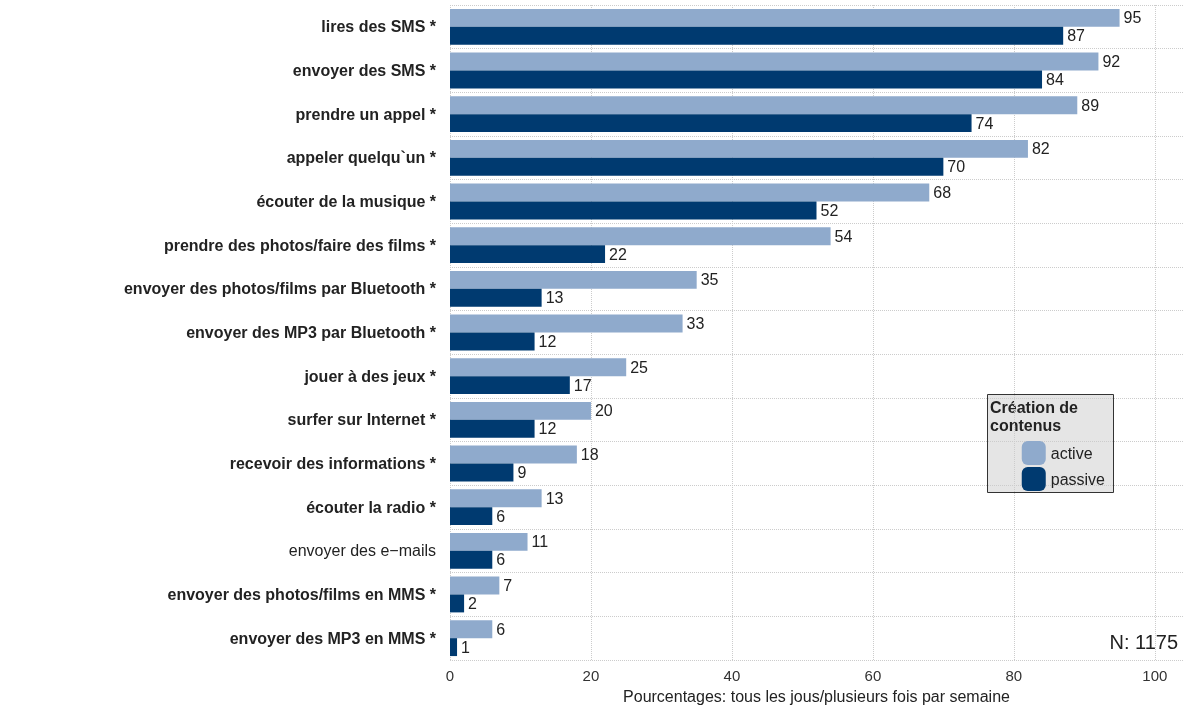 The image size is (1186, 715). What do you see at coordinates (942, 193) in the screenshot?
I see `data-label: 68` at bounding box center [942, 193].